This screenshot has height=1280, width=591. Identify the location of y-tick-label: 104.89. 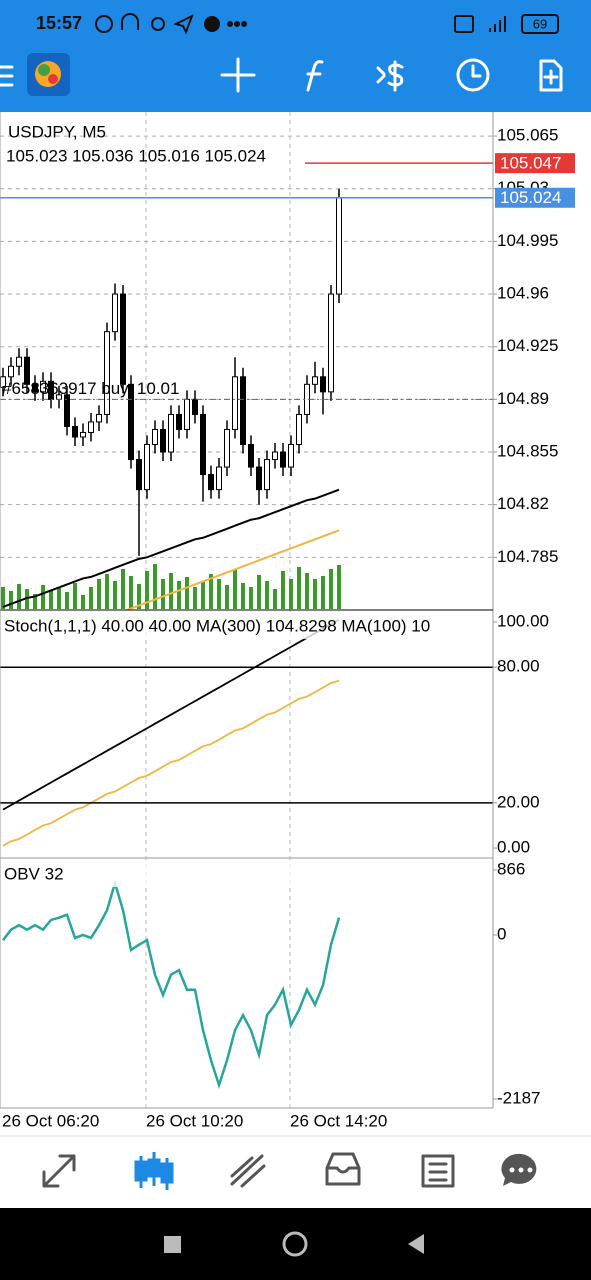
(523, 398).